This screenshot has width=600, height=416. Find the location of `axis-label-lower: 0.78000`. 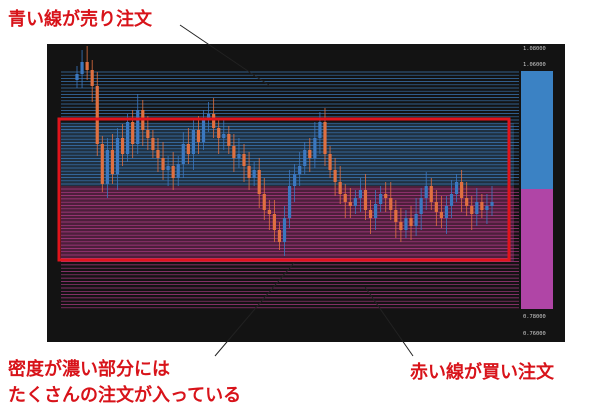

axis-label-lower: 0.78000 is located at coordinates (534, 317).